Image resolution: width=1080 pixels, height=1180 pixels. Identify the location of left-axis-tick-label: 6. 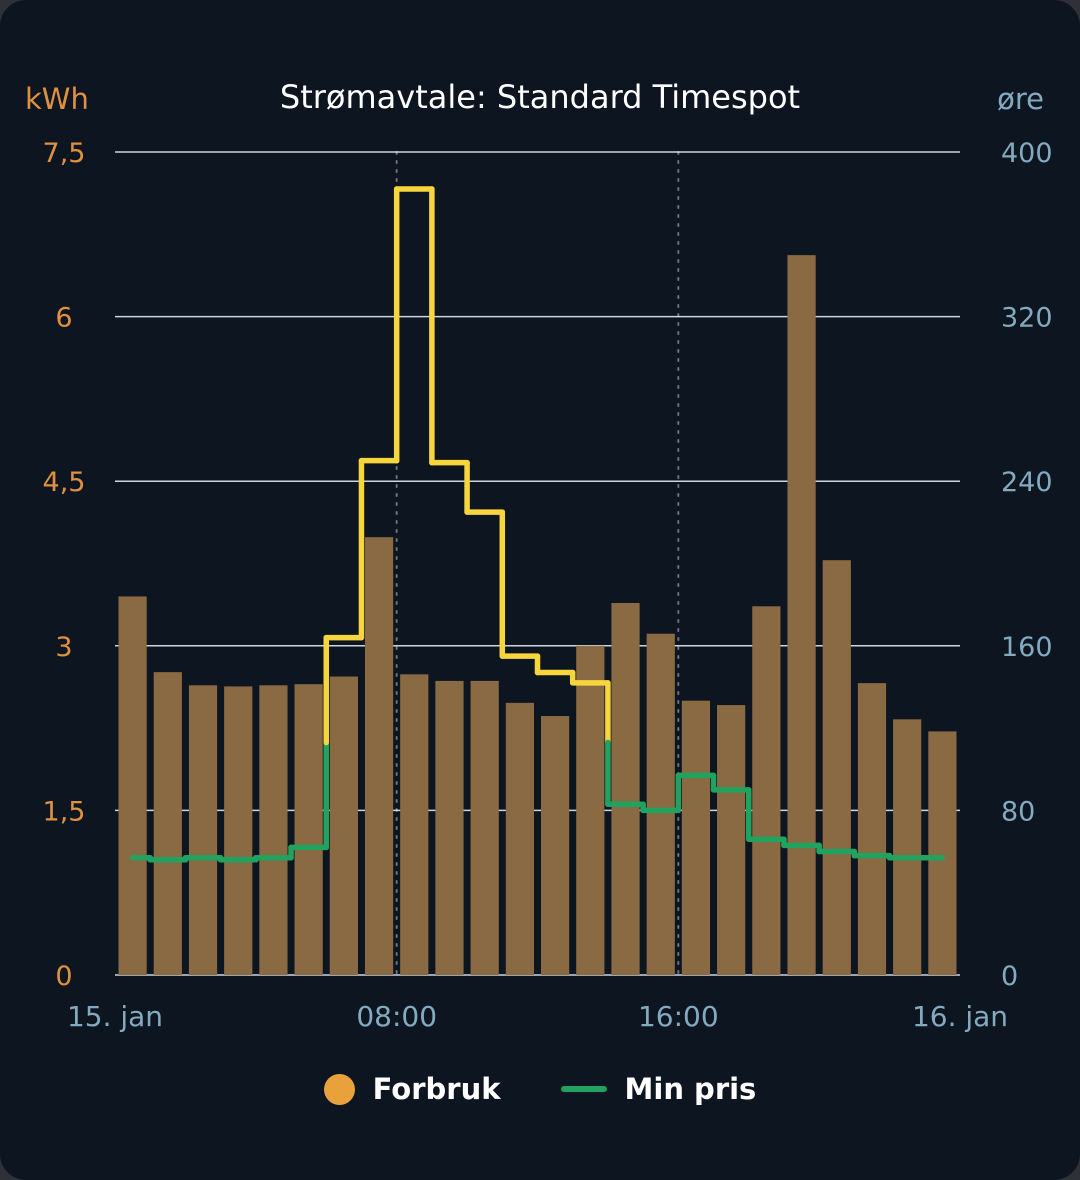
(63, 318).